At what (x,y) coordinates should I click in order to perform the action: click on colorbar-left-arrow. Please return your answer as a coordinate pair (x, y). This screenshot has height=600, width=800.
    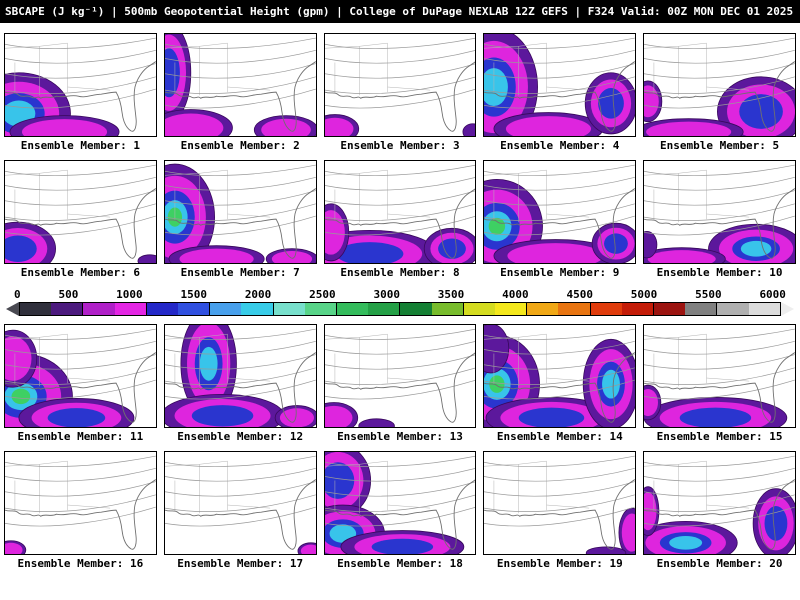
    Looking at the image, I should click on (12, 309).